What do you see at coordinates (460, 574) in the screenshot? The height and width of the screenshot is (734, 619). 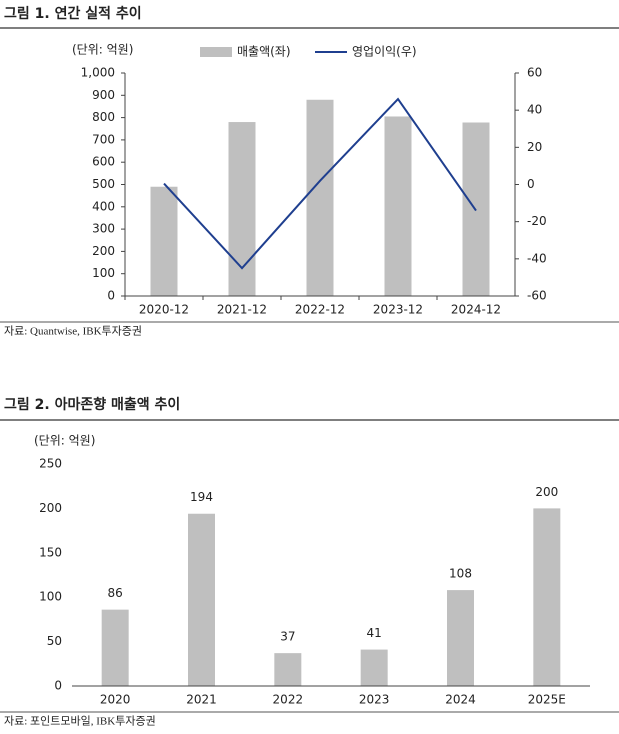 I see `data-label: 108` at bounding box center [460, 574].